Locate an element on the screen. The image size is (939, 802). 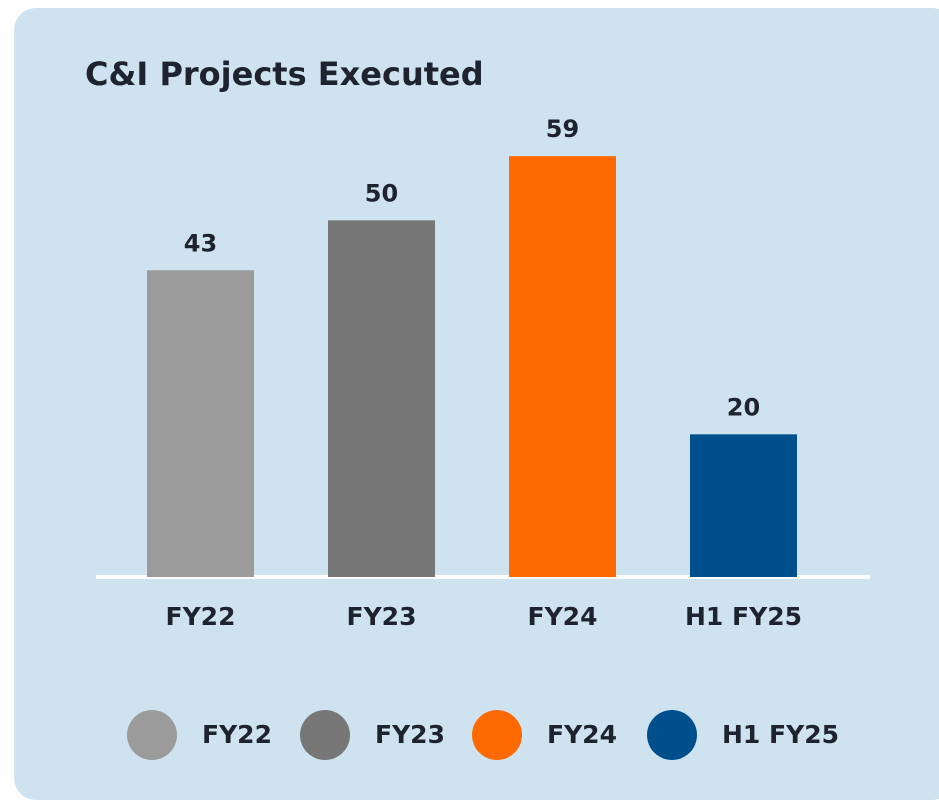
x-tick-label: FY22 is located at coordinates (201, 616).